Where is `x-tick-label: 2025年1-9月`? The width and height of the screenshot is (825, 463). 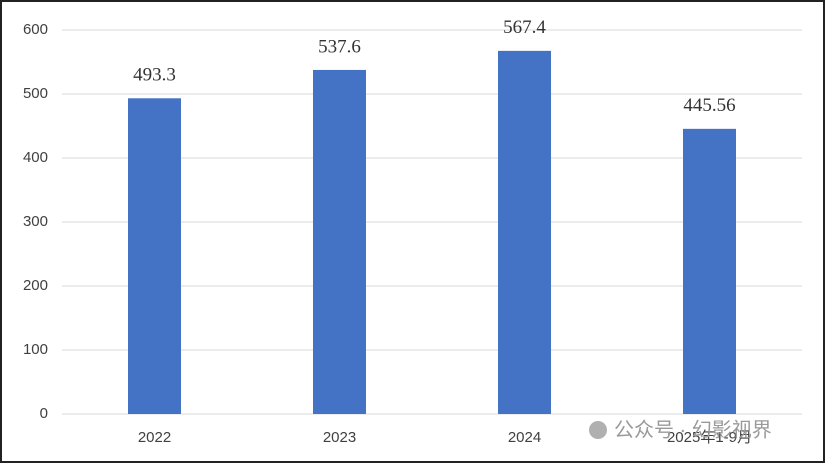
x-tick-label: 2025年1-9月 is located at coordinates (709, 437).